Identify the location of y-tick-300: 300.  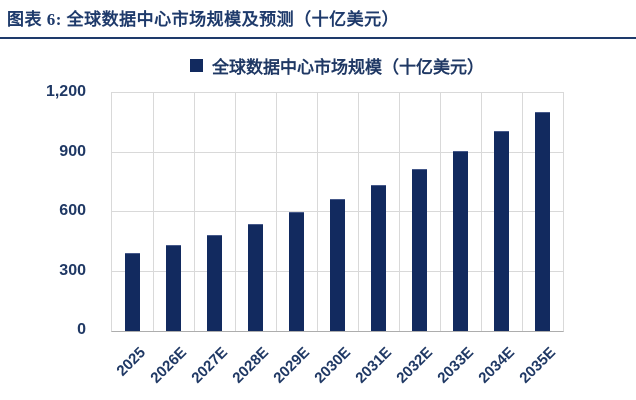
(72, 270).